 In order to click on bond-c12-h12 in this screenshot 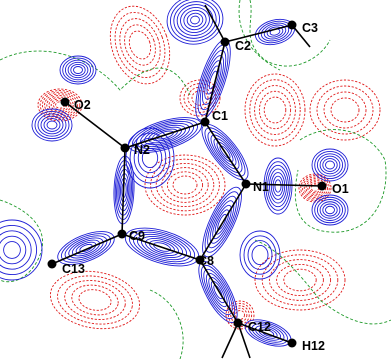, I will do `click(265, 333)`.